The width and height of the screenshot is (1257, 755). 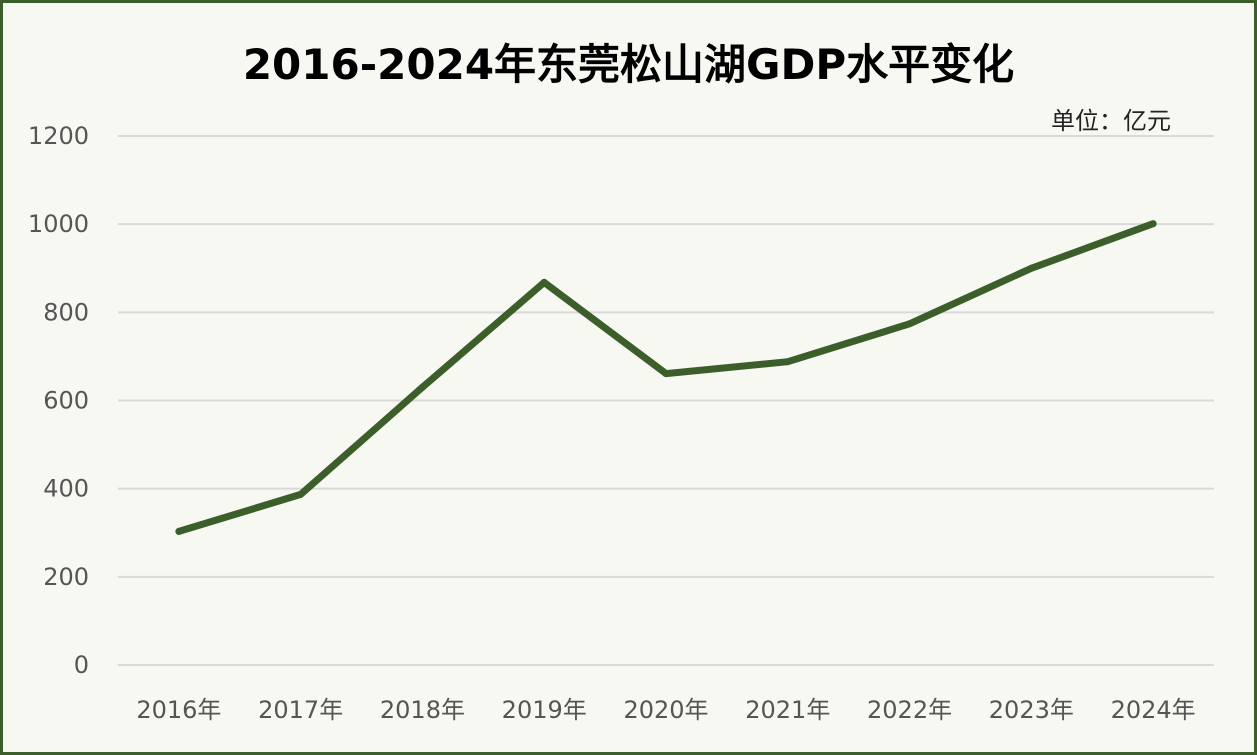 I want to click on unit-label: 单位：亿元, so click(x=1111, y=121).